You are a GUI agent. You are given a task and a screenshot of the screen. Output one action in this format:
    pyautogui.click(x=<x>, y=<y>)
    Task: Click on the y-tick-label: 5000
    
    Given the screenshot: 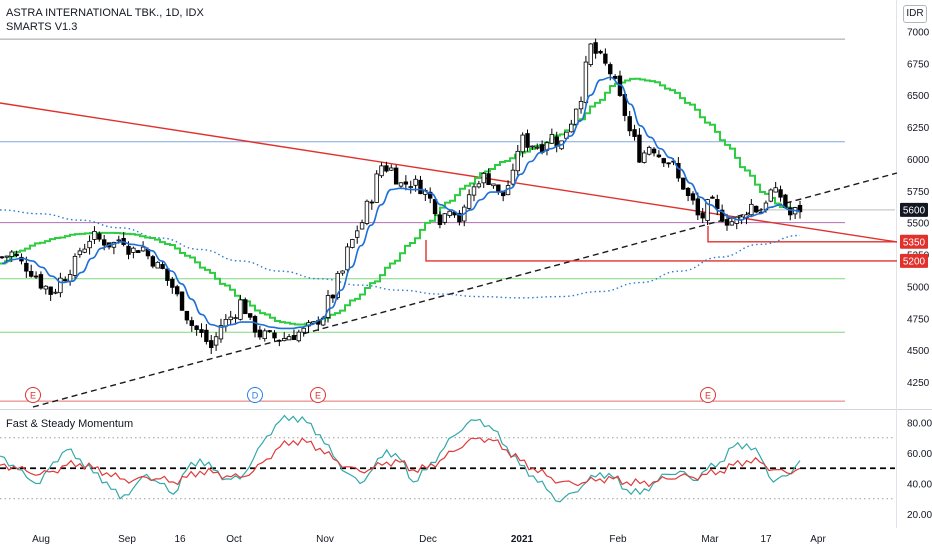 What is the action you would take?
    pyautogui.click(x=918, y=287)
    